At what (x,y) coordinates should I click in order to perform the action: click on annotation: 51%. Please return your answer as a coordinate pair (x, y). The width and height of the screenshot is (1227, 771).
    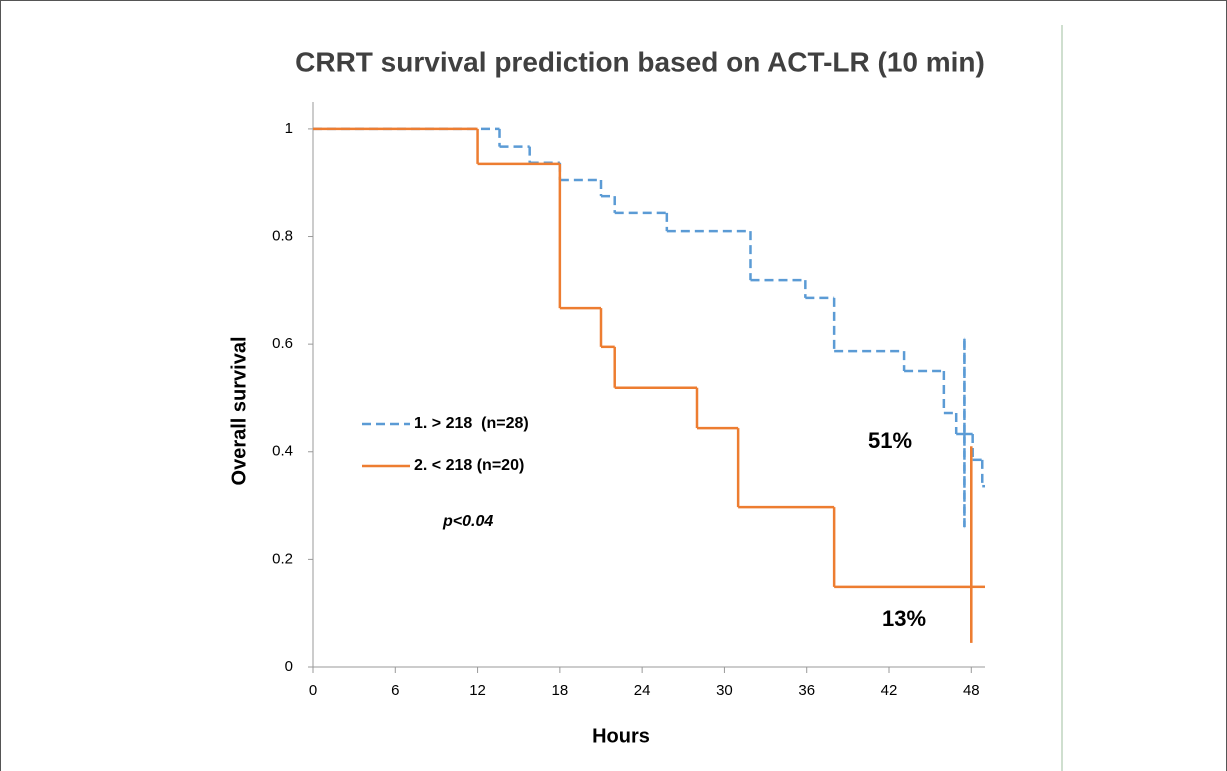
    Looking at the image, I should click on (890, 440).